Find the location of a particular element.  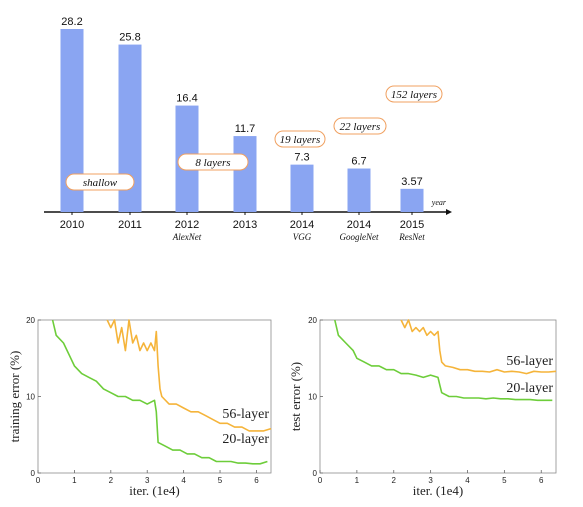

training-series-label-56: 56-layer is located at coordinates (245, 414).